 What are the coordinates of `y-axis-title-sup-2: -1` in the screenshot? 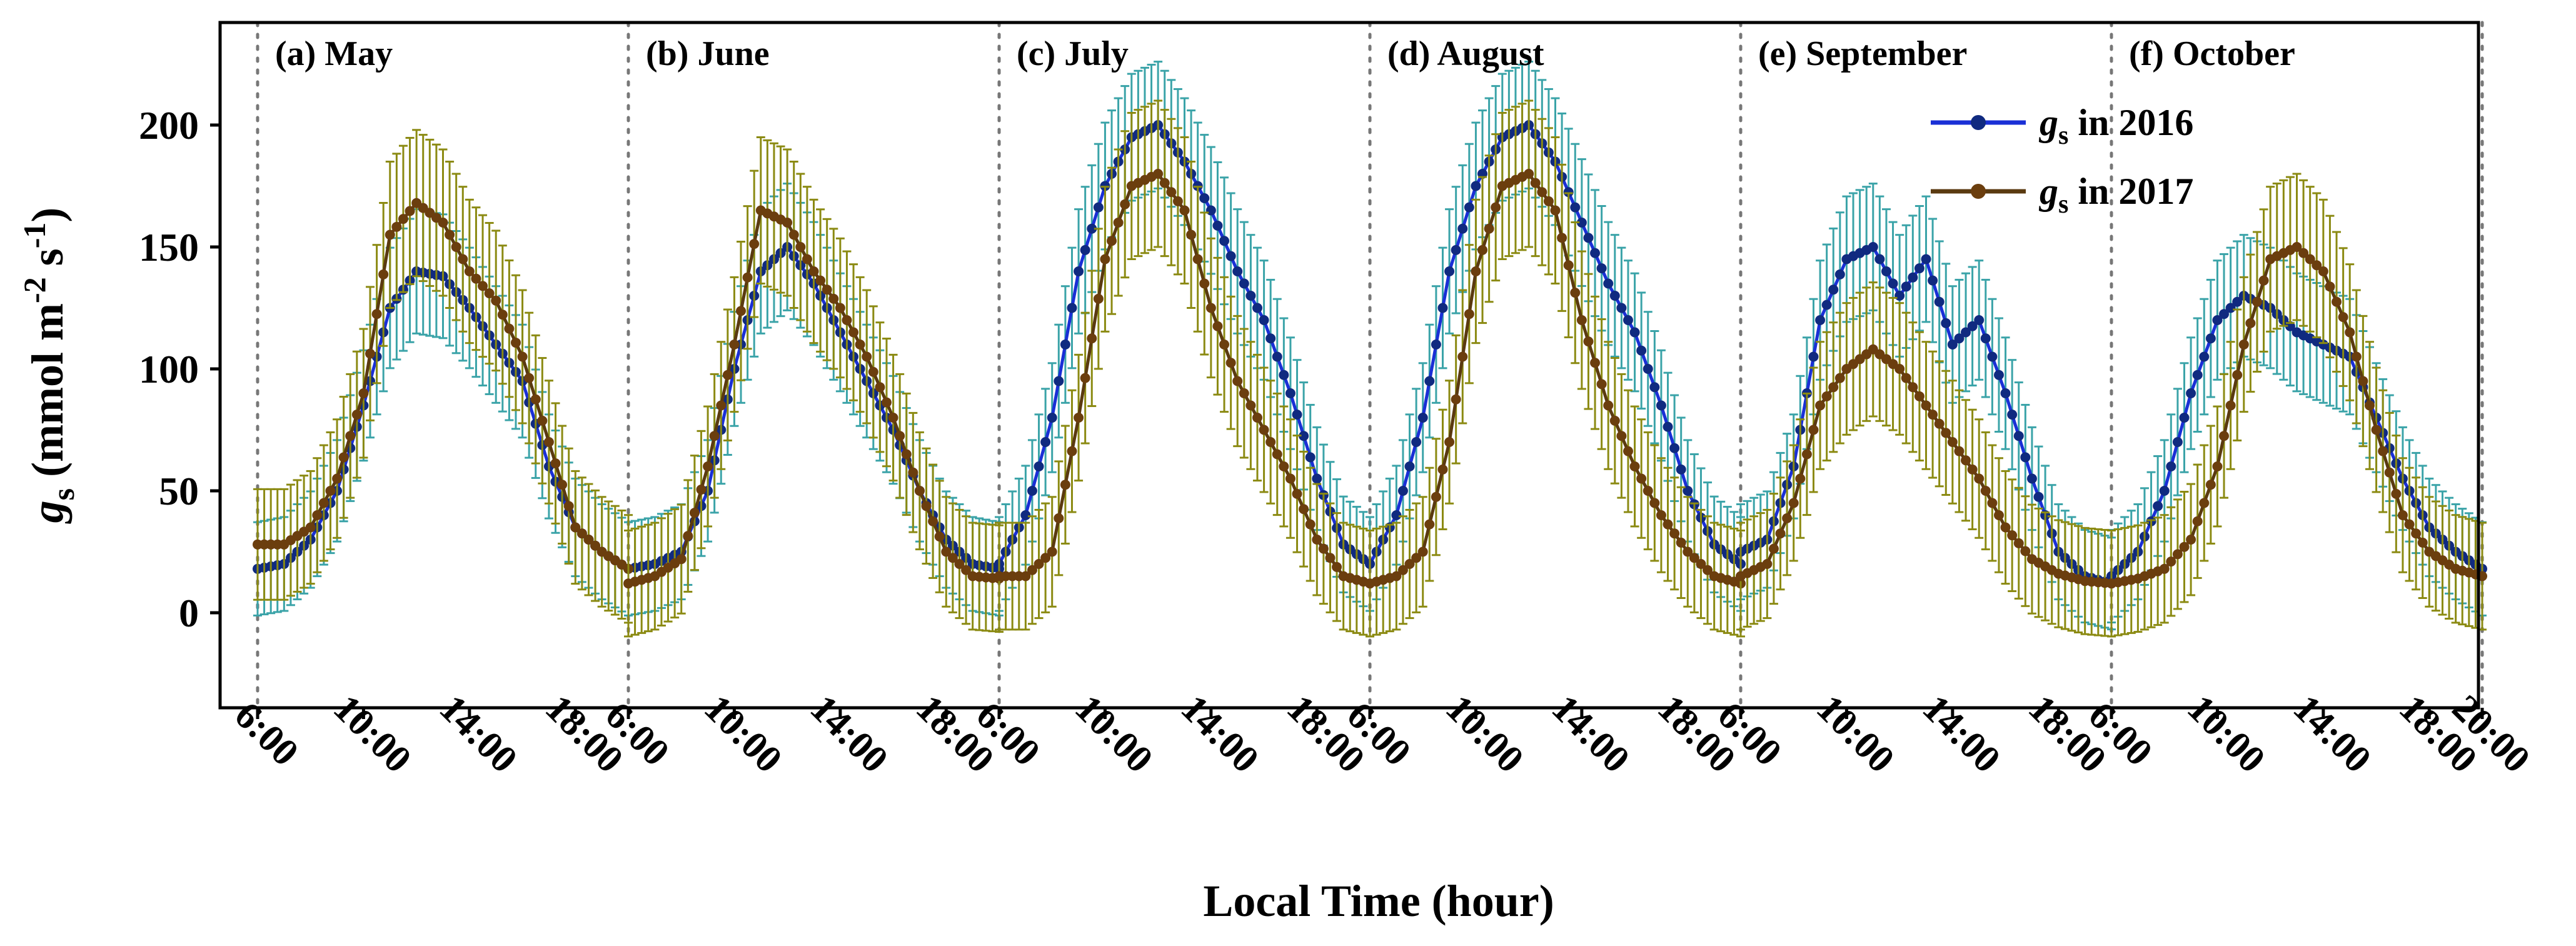 It's located at (34, 236).